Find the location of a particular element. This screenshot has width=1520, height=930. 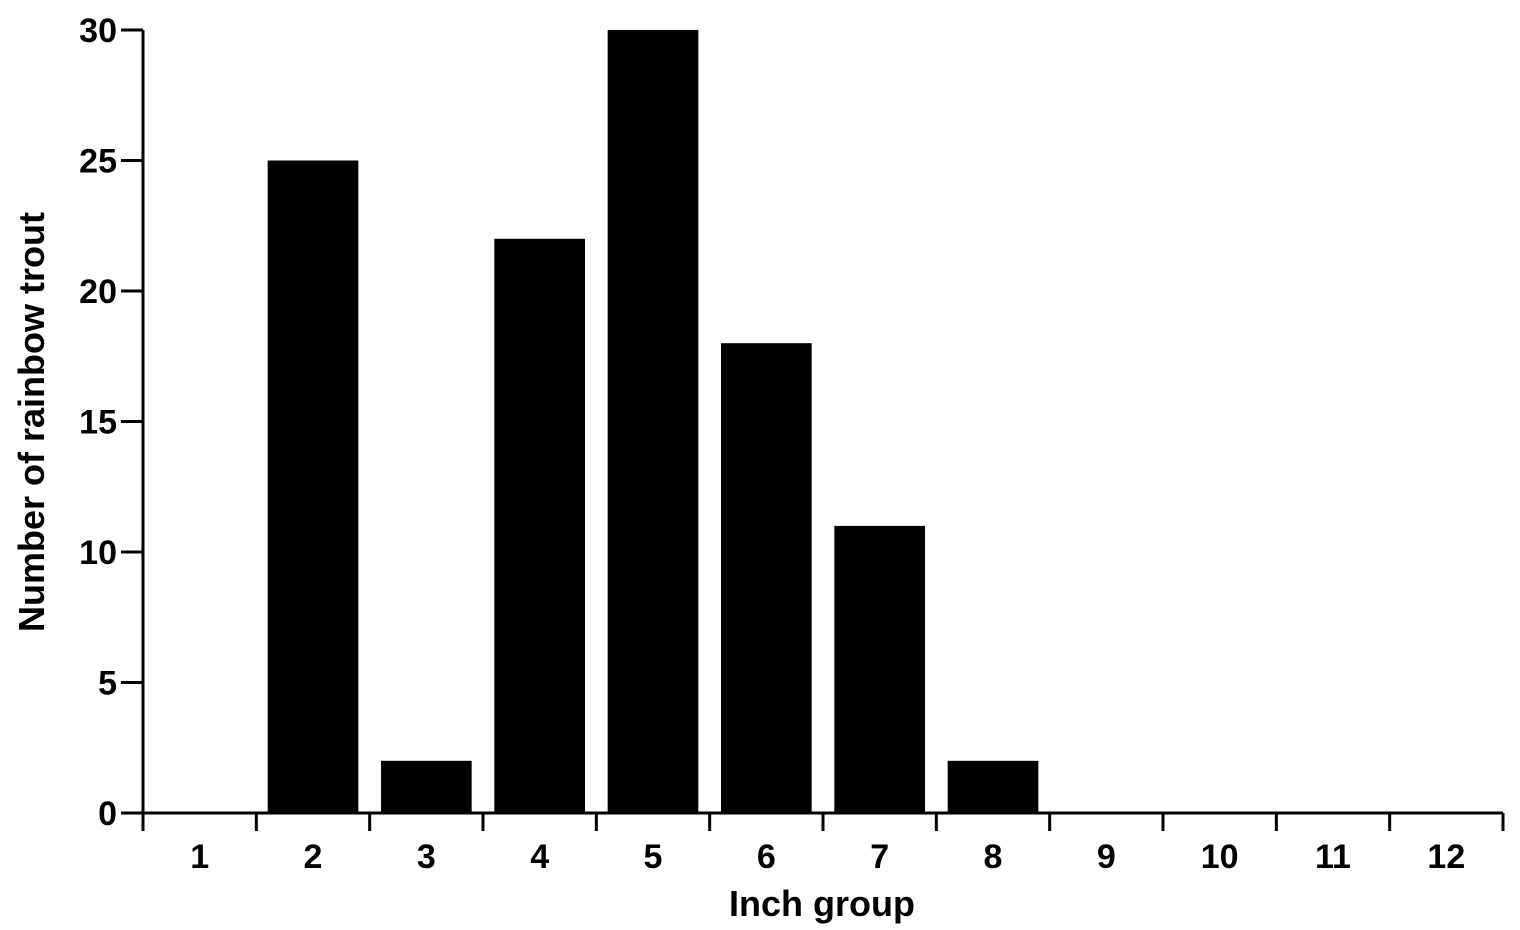

y-axis-ticks: 0 5 10 15 20 25 30 is located at coordinates (111, 422).